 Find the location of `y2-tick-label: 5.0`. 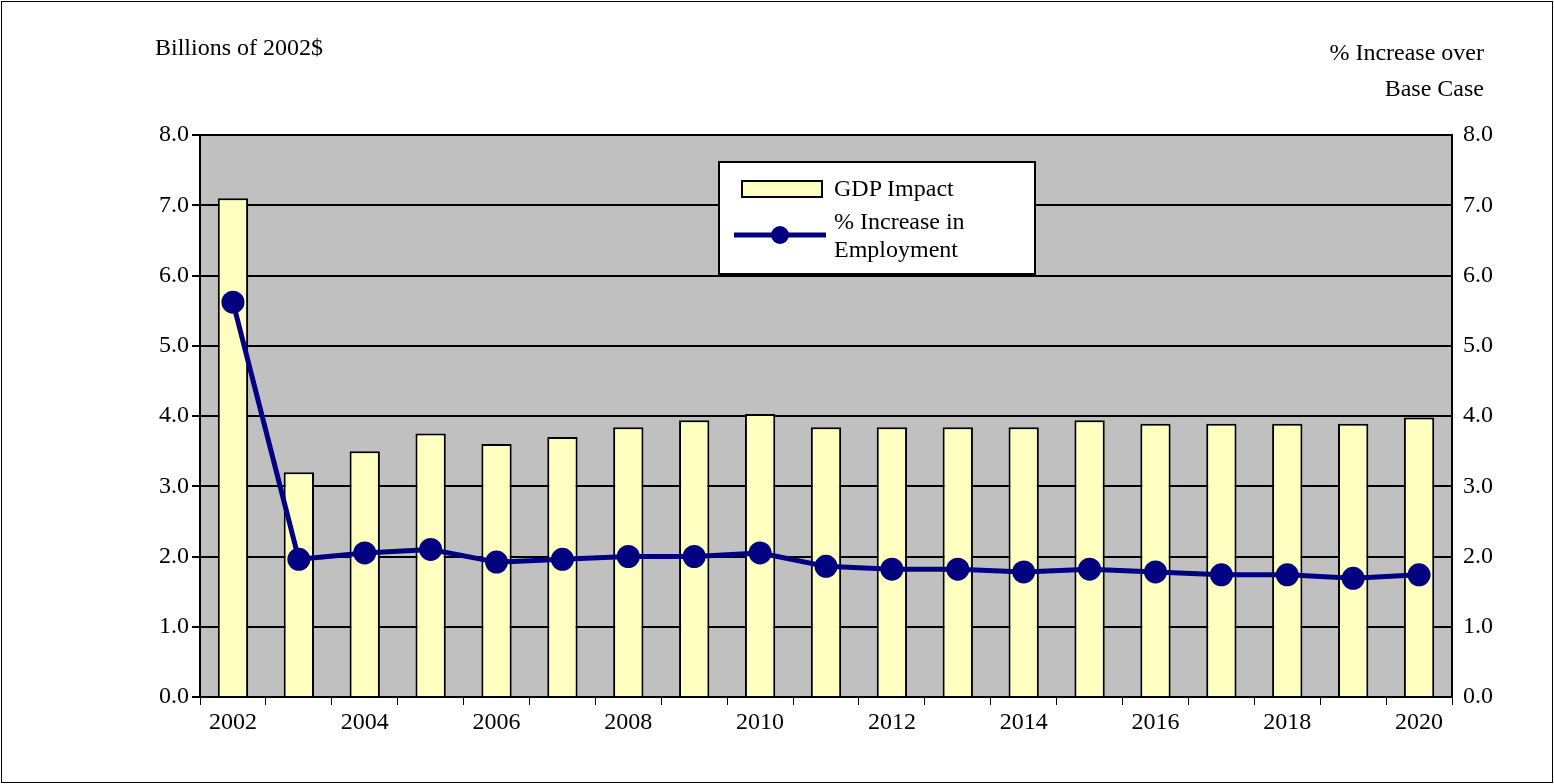

y2-tick-label: 5.0 is located at coordinates (1478, 344).